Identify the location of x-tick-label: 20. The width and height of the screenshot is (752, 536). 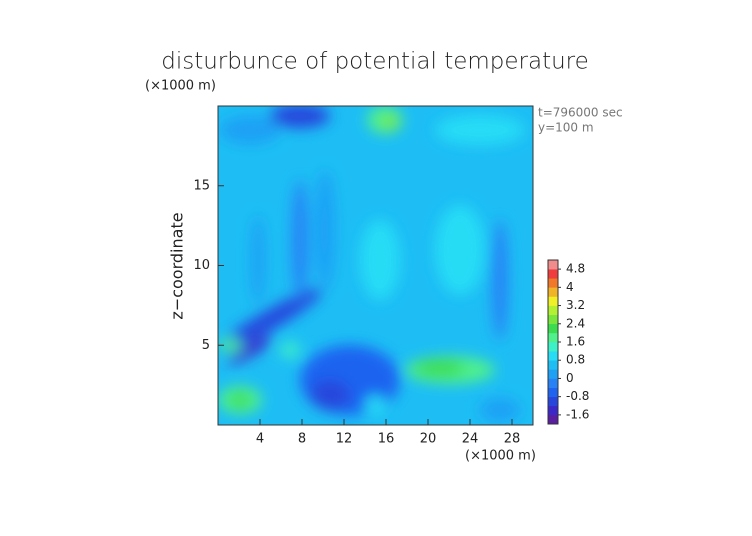
(428, 439).